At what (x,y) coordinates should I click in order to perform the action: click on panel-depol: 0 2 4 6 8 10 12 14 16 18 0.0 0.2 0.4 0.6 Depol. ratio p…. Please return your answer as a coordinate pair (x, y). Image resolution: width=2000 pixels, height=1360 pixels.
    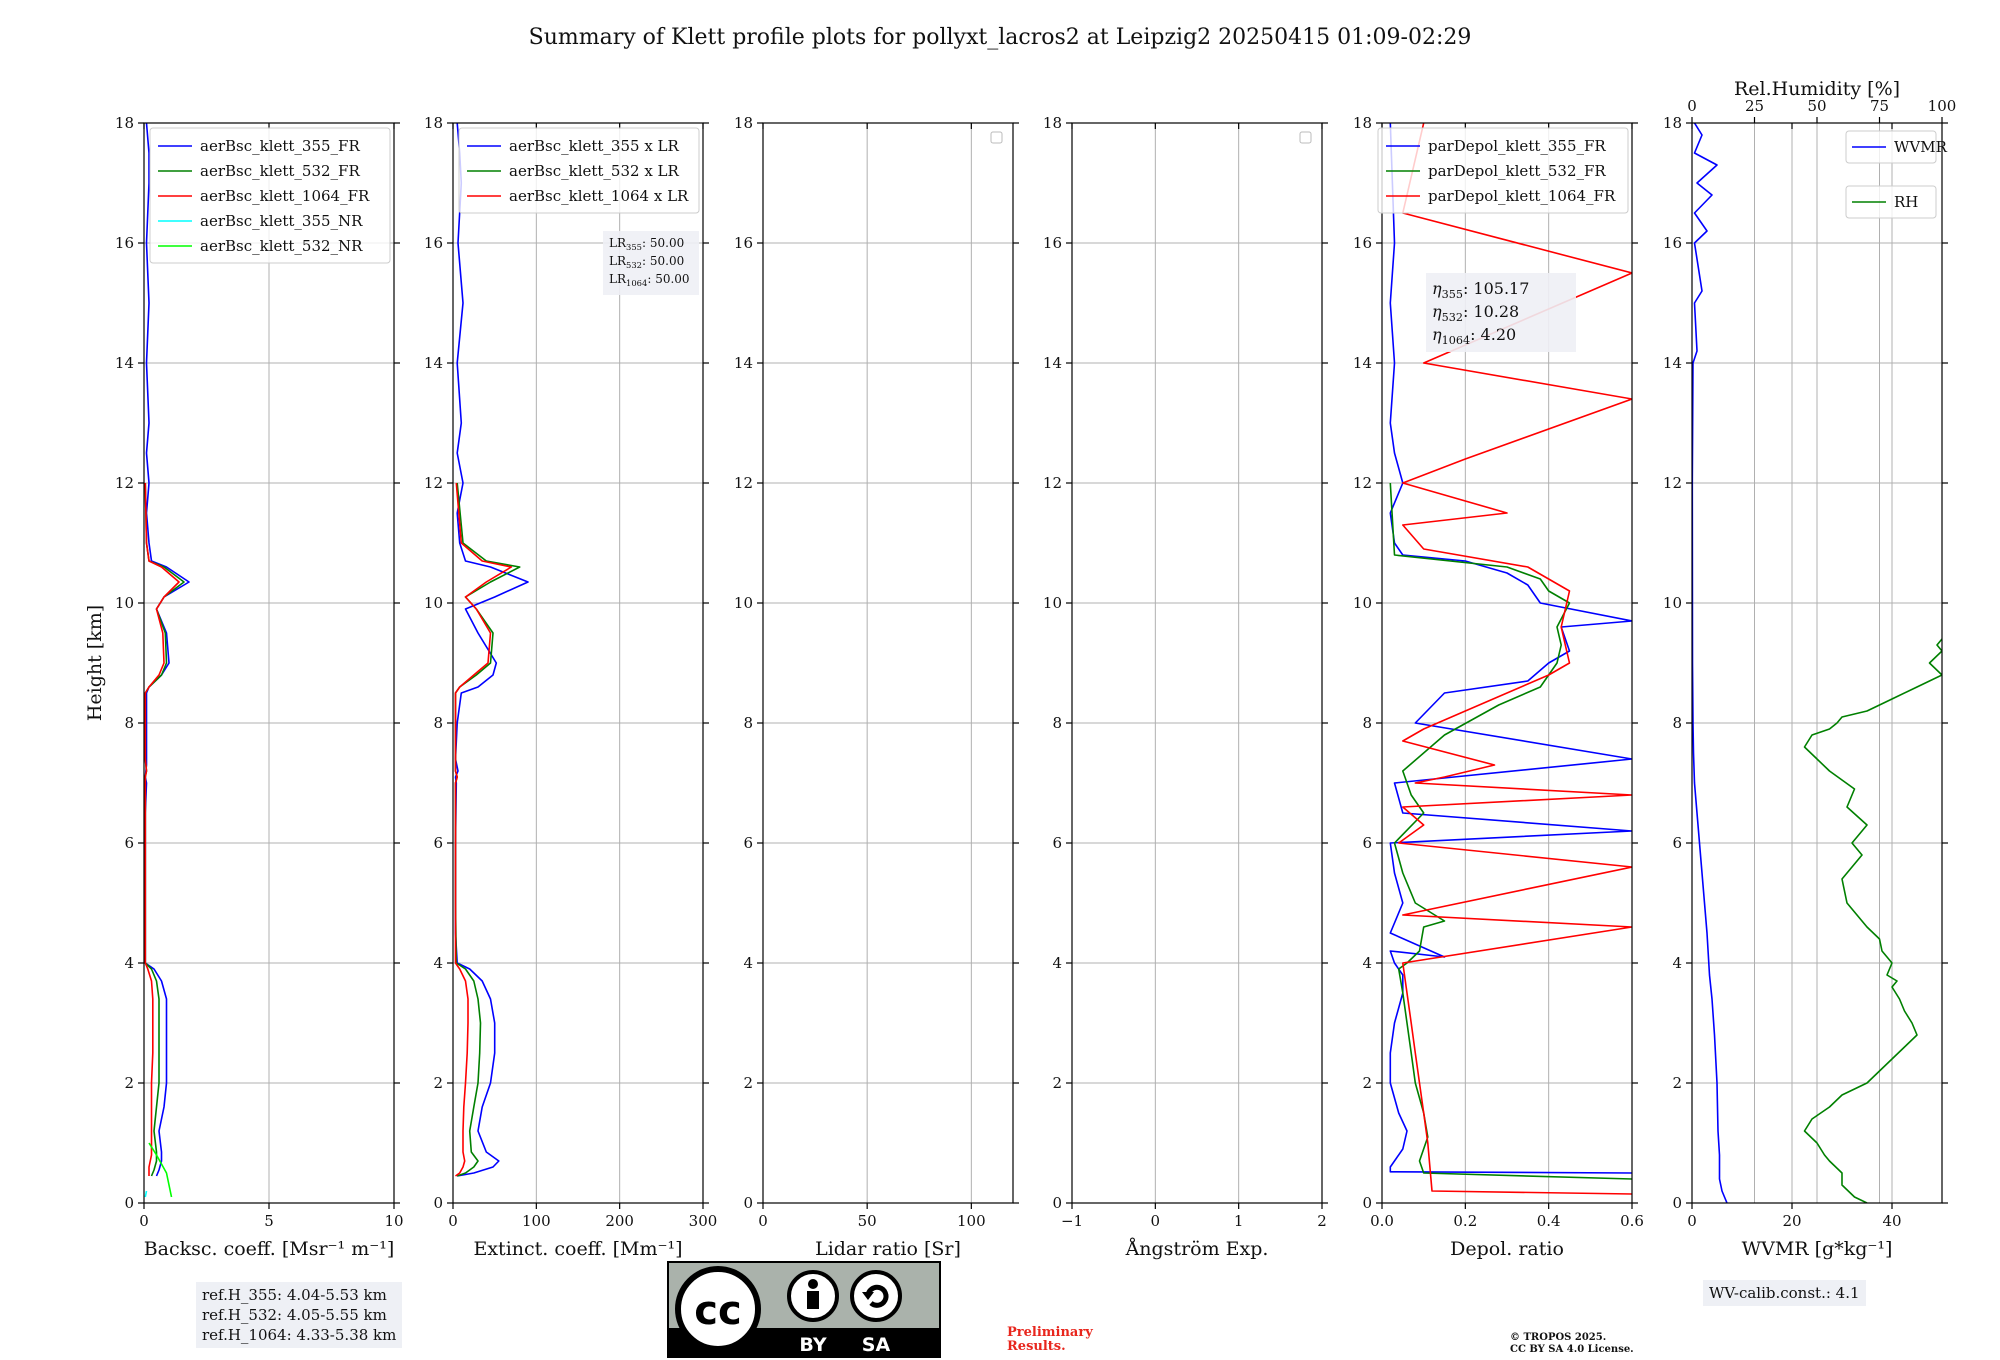
    Looking at the image, I should click on (1498, 687).